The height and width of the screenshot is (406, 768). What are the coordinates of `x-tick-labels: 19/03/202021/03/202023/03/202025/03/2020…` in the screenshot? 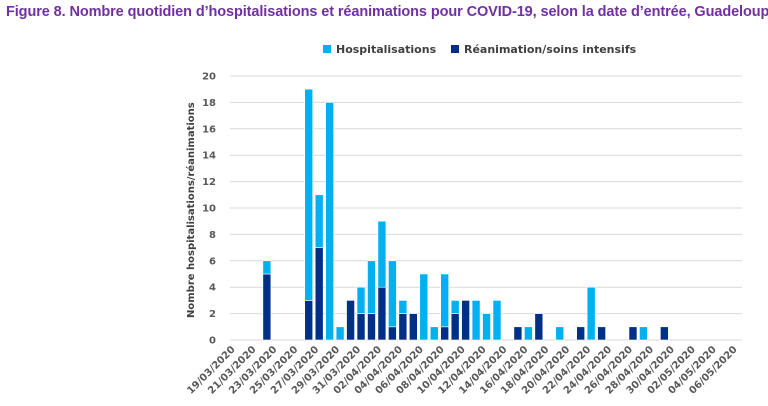 It's located at (462, 370).